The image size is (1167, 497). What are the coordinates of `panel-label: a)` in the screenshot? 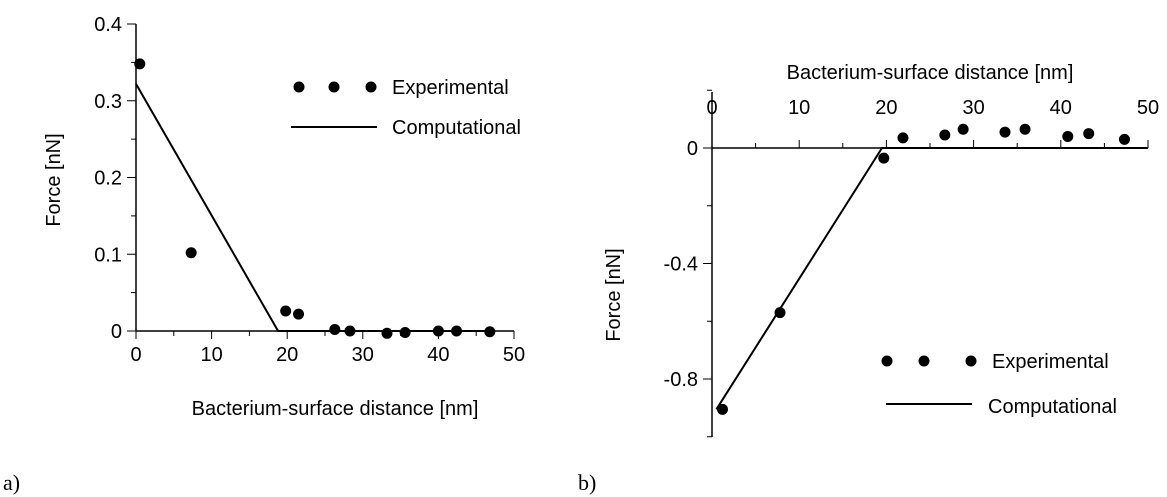 It's located at (11, 482).